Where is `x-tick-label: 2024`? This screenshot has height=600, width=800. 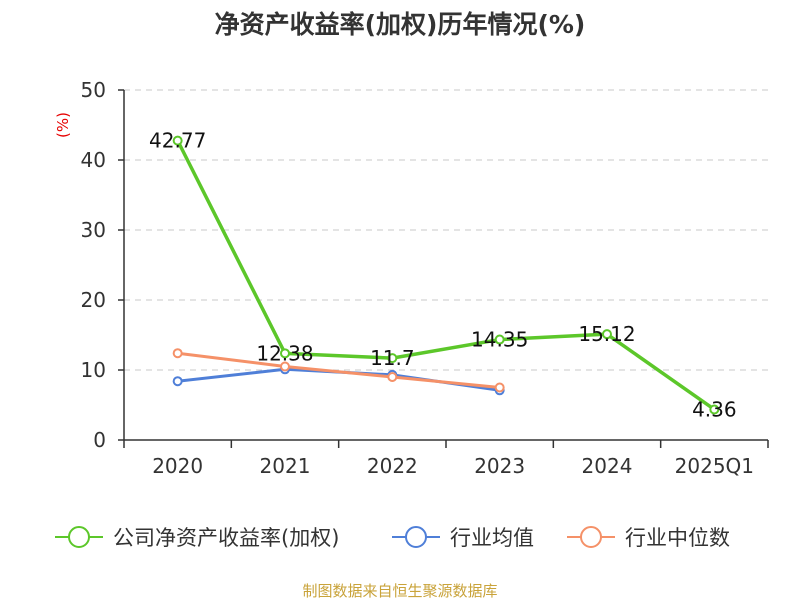
x-tick-label: 2024 is located at coordinates (607, 466).